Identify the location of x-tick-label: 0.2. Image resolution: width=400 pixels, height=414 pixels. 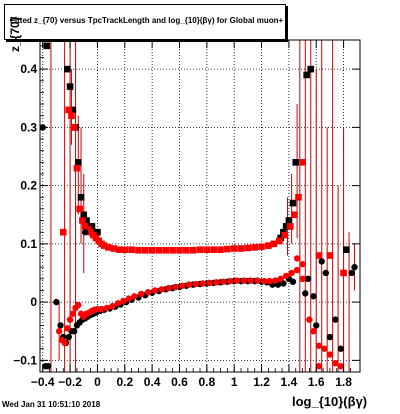
(124, 382).